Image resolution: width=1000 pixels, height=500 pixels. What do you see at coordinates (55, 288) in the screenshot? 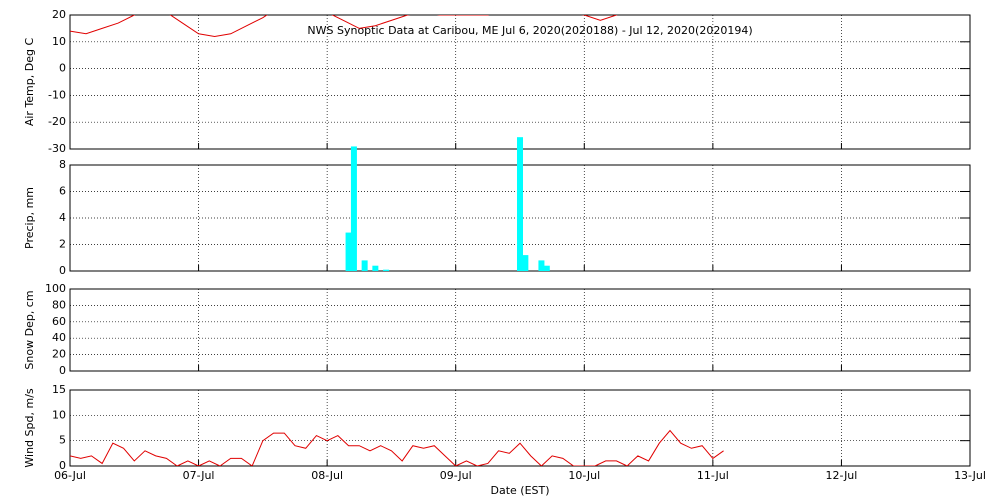
I see `y-tick-label: 100` at bounding box center [55, 288].